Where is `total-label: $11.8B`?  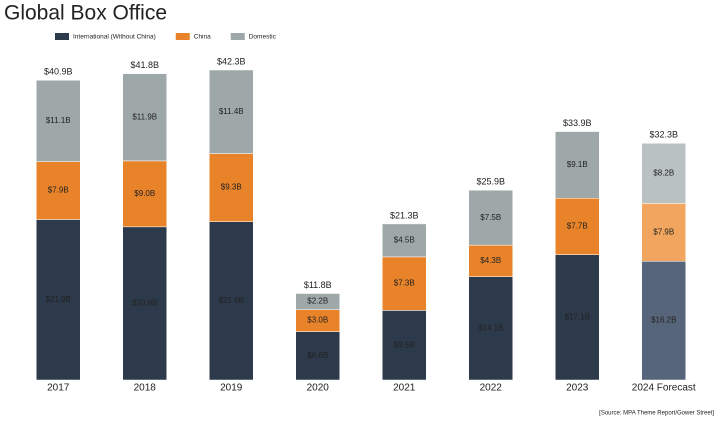
total-label: $11.8B is located at coordinates (318, 285).